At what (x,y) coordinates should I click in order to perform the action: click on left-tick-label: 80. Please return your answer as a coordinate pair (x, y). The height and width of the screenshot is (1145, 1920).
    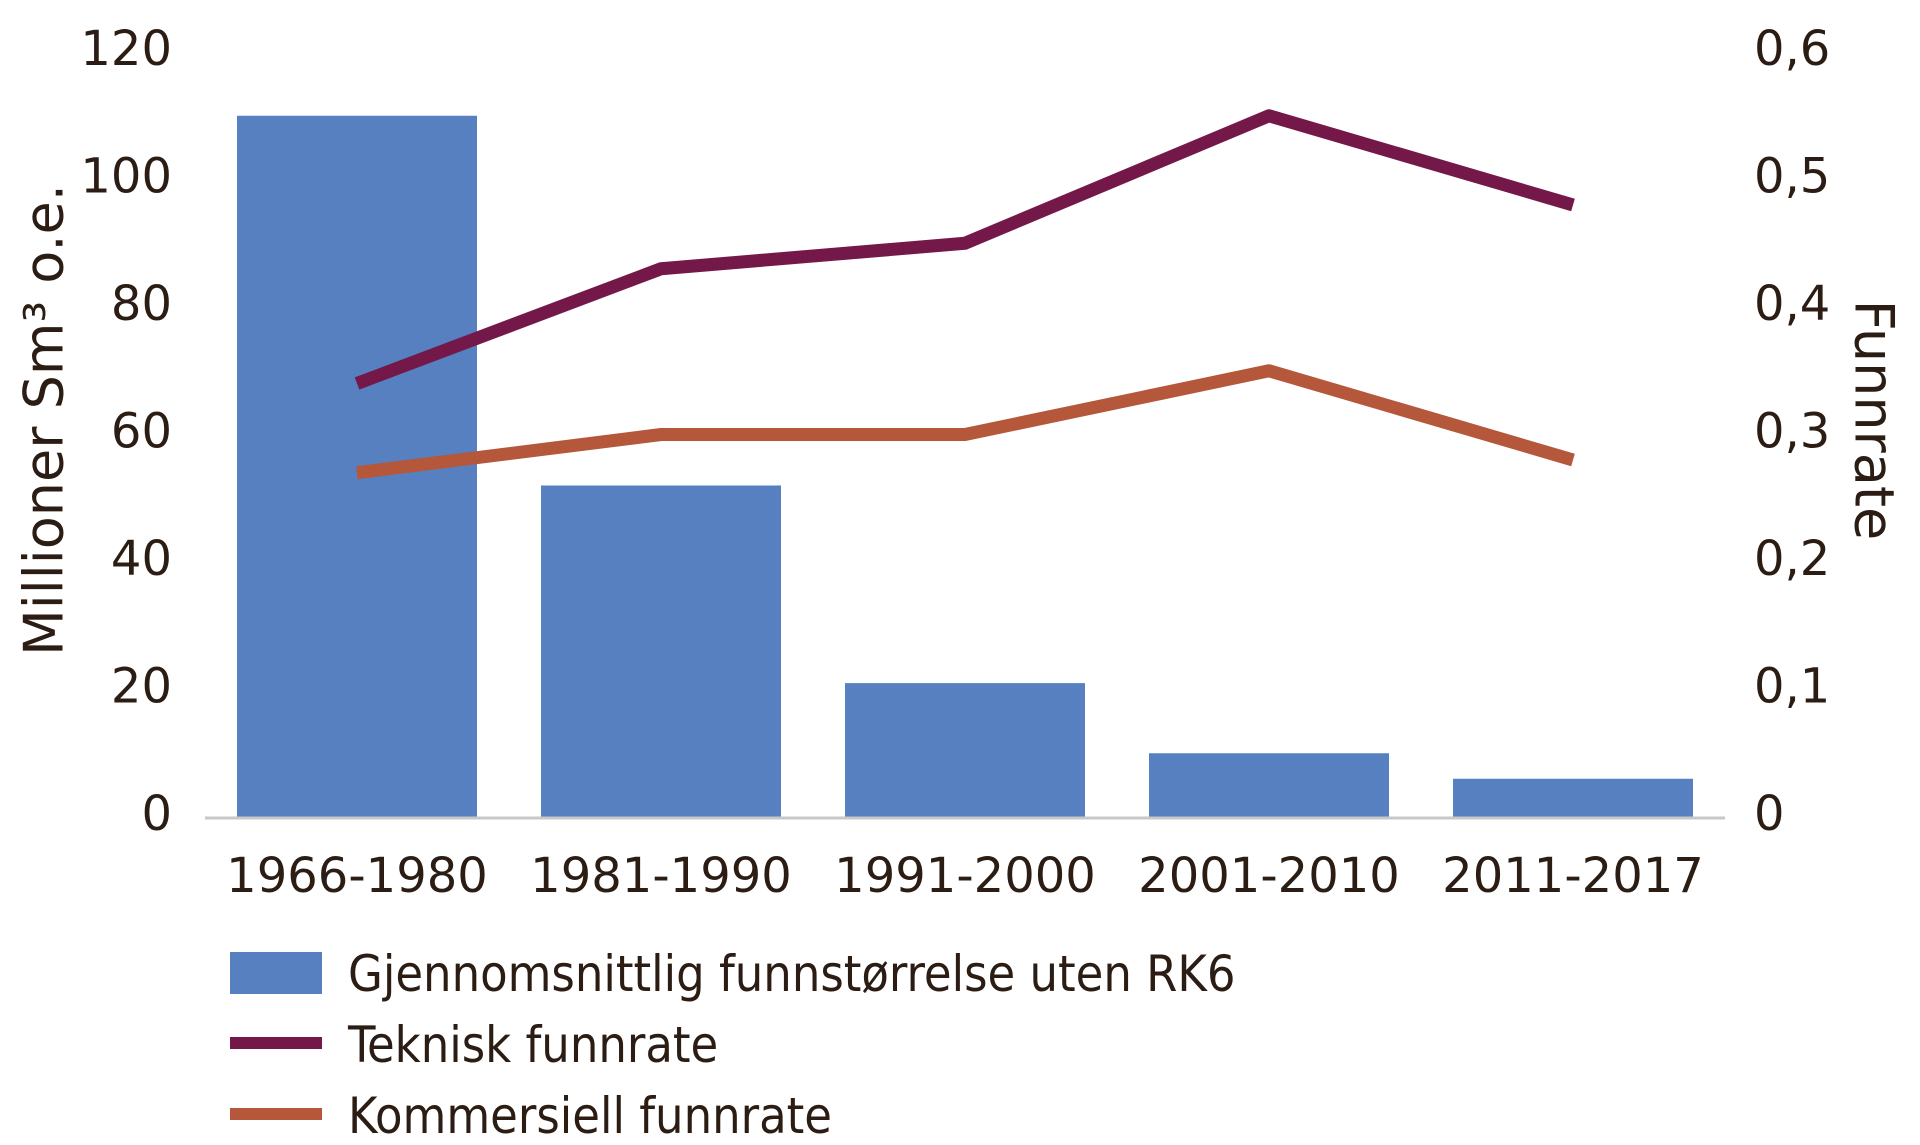
    Looking at the image, I should click on (141, 304).